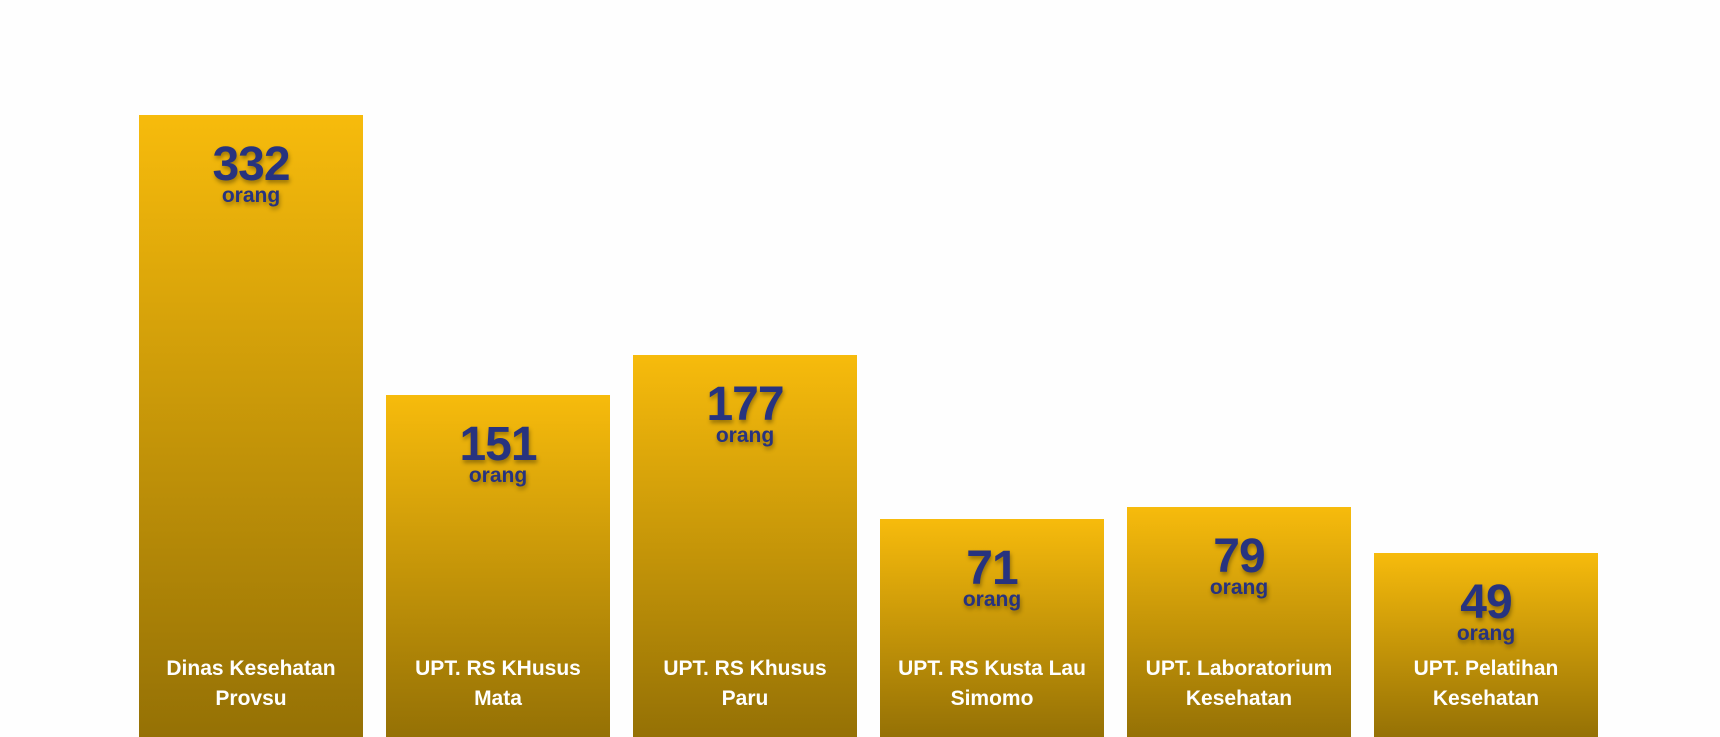 This screenshot has height=737, width=1720. I want to click on category-label: UPT. RS Kusta Lau Simomo, so click(992, 684).